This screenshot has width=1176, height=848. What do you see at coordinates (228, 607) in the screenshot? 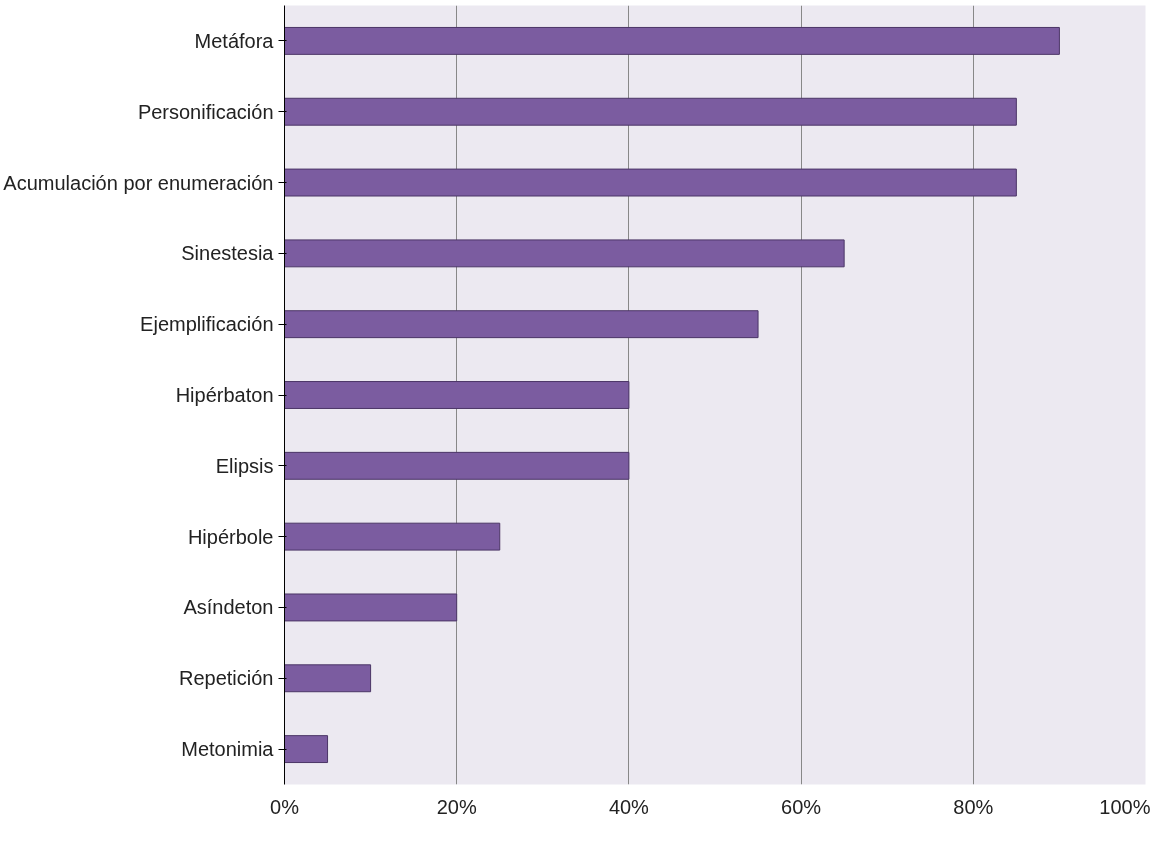
I see `y-tick-label: Asíndeton` at bounding box center [228, 607].